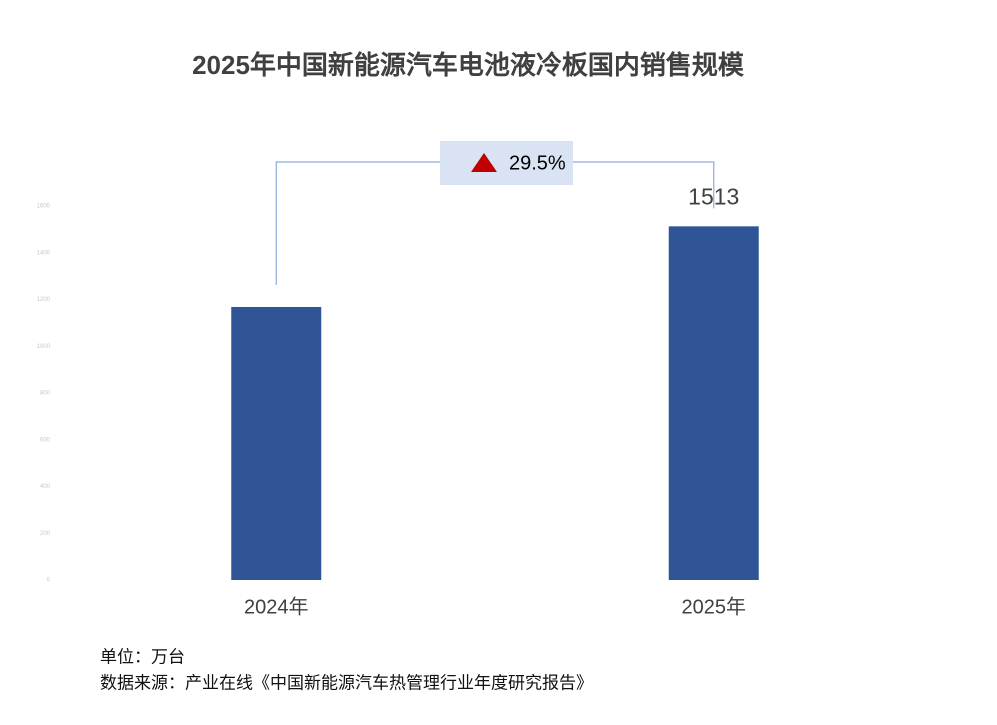  What do you see at coordinates (44, 347) in the screenshot?
I see `y-tick-label: 1000` at bounding box center [44, 347].